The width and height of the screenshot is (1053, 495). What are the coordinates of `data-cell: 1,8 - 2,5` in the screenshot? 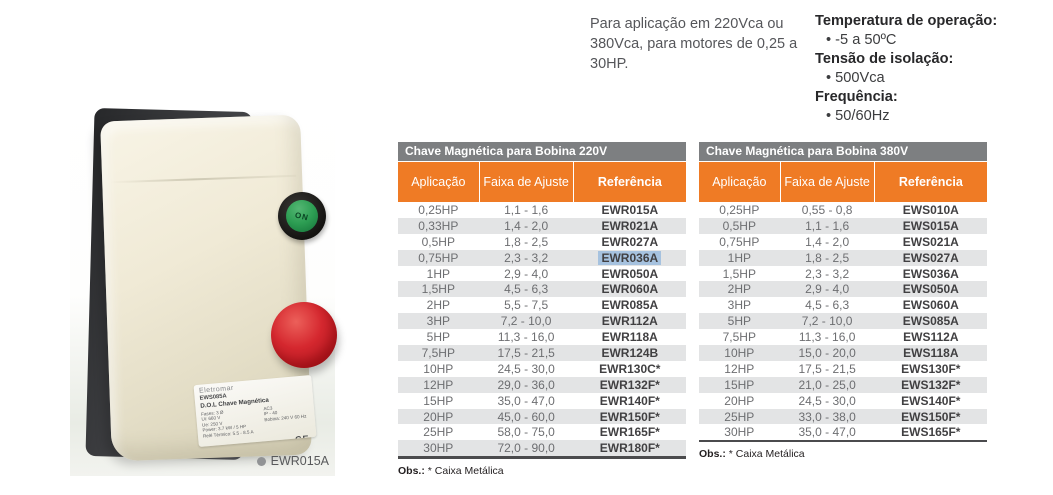 It's located at (827, 257).